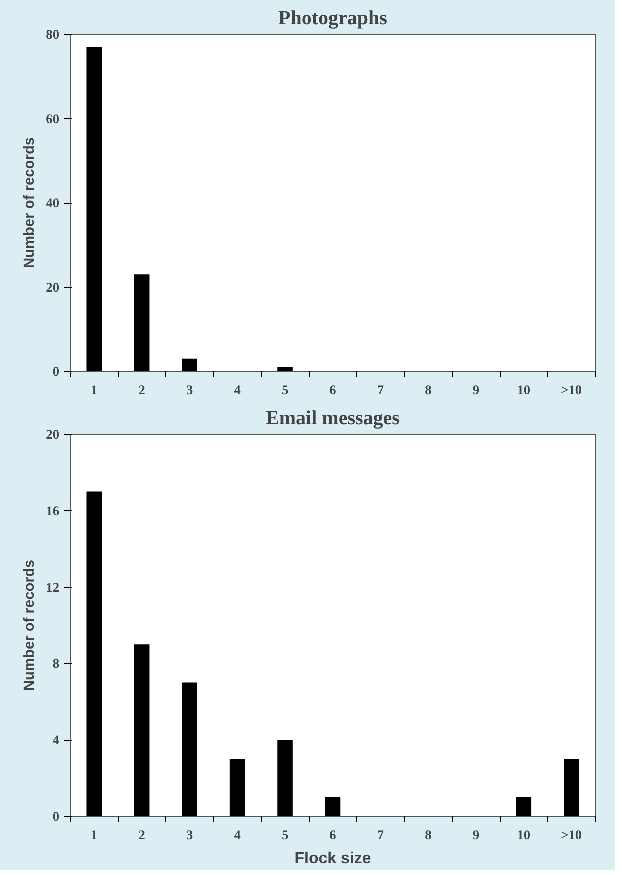 The image size is (622, 875). What do you see at coordinates (53, 34) in the screenshot?
I see `y-tick-label: 80` at bounding box center [53, 34].